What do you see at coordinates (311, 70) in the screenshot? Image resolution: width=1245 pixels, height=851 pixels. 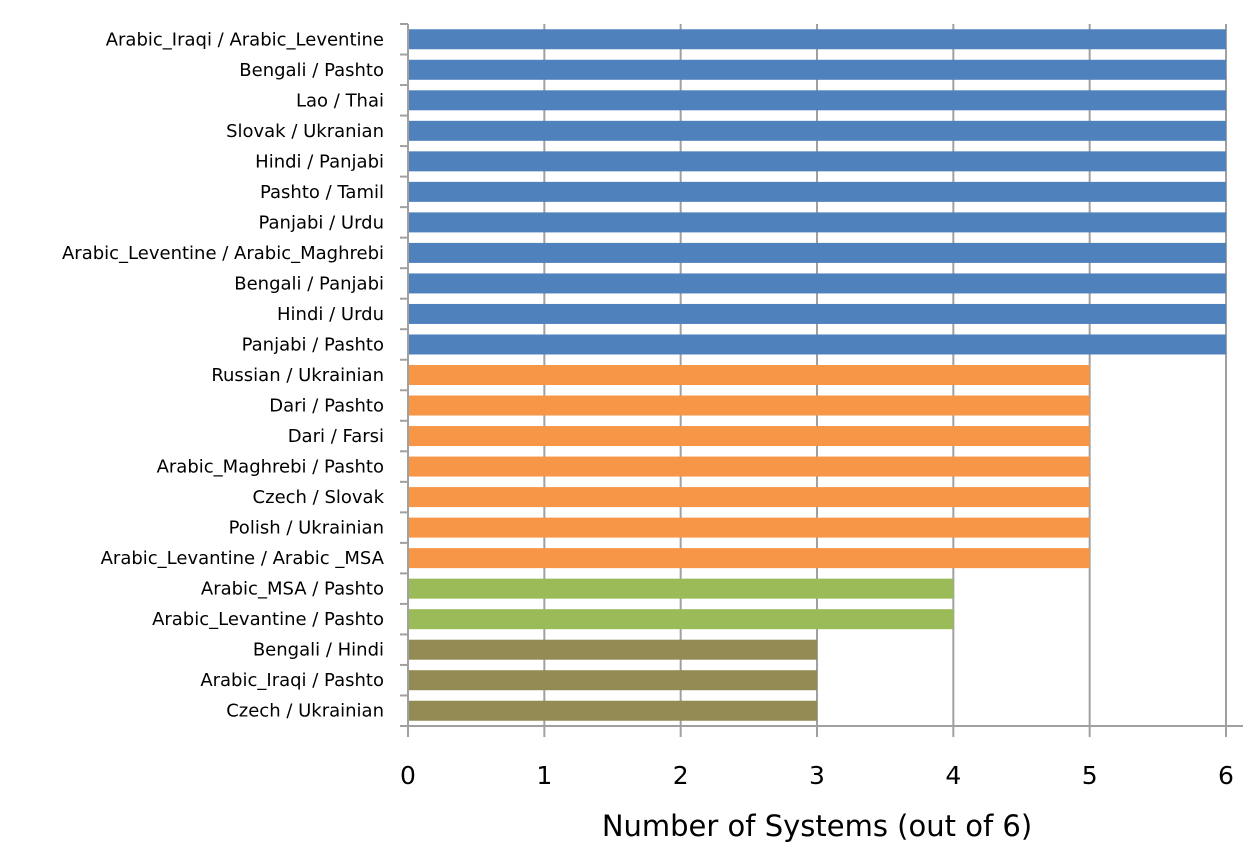 I see `category-label: Bengali / Pashto` at bounding box center [311, 70].